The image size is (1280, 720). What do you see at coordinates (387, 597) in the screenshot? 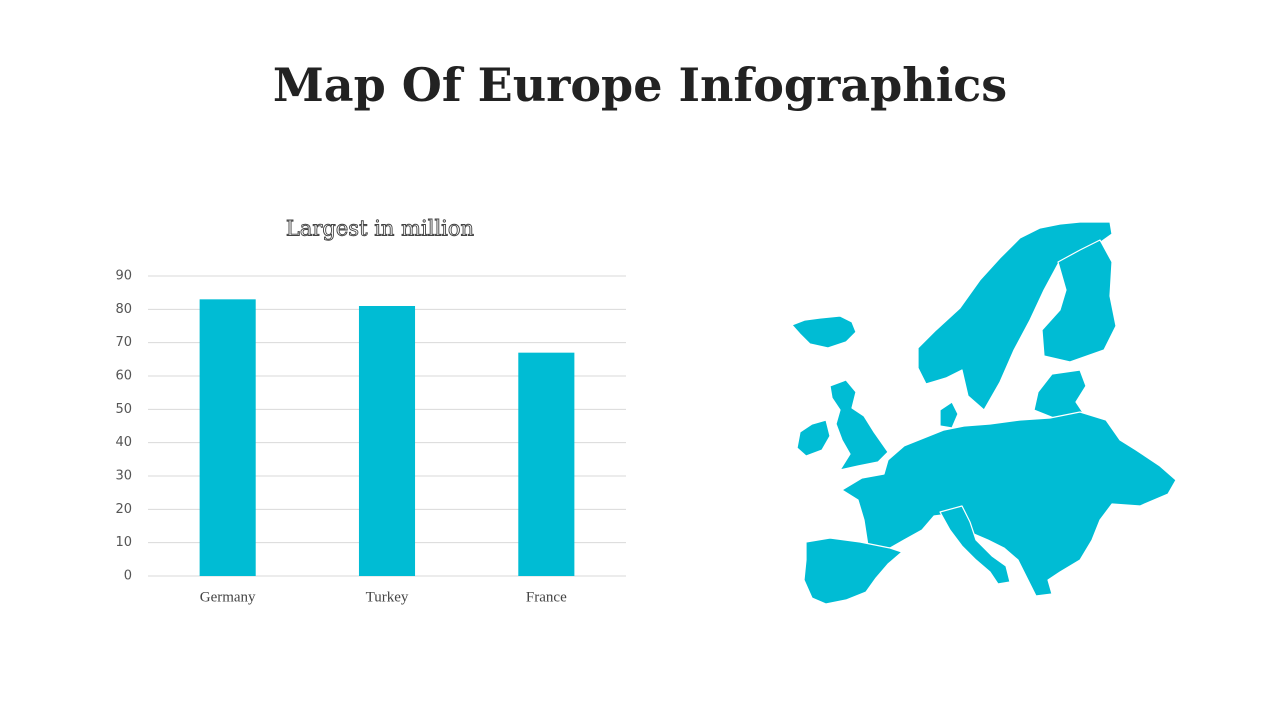
I see `x-tick-label: Turkey` at bounding box center [387, 597].